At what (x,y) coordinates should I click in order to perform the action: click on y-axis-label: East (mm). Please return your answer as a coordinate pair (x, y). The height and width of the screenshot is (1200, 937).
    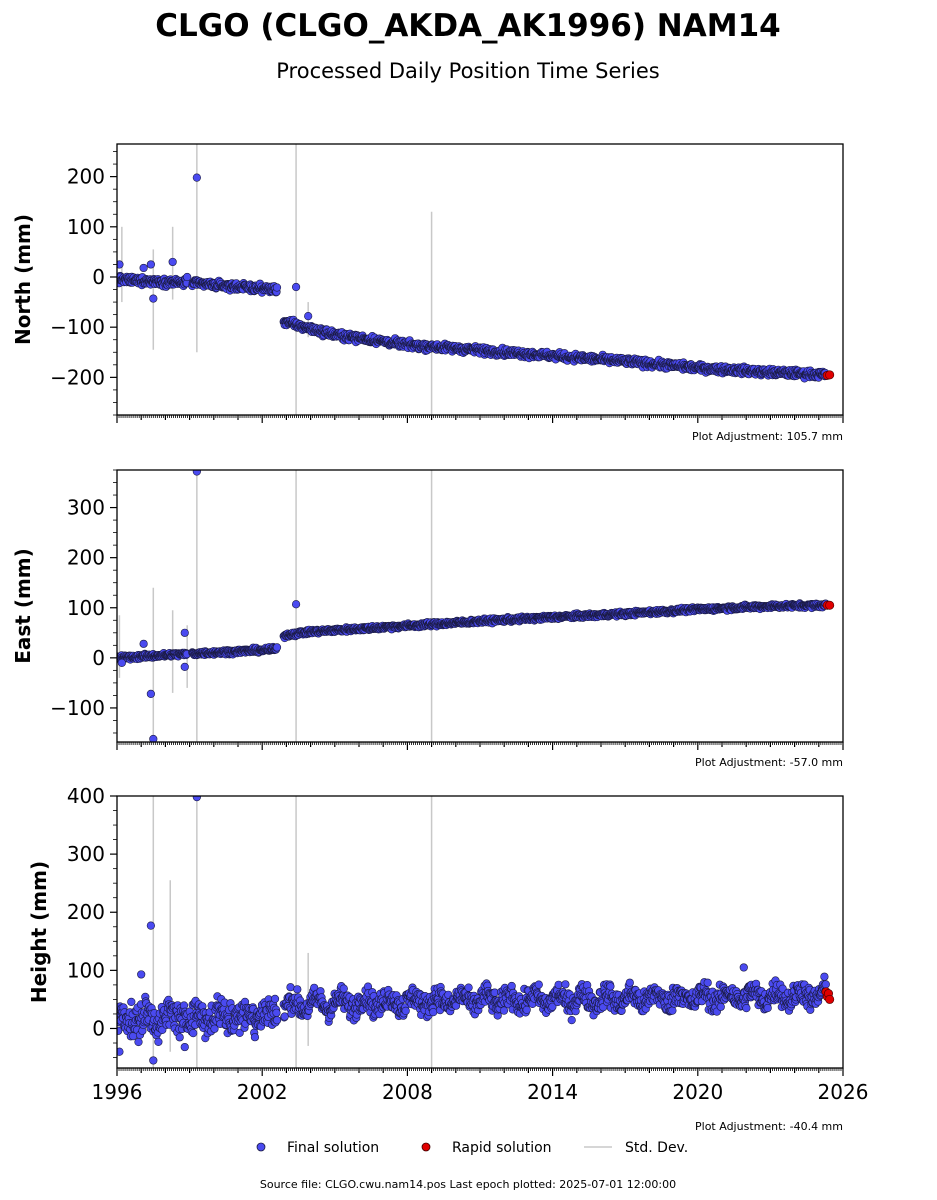
    Looking at the image, I should click on (23, 606).